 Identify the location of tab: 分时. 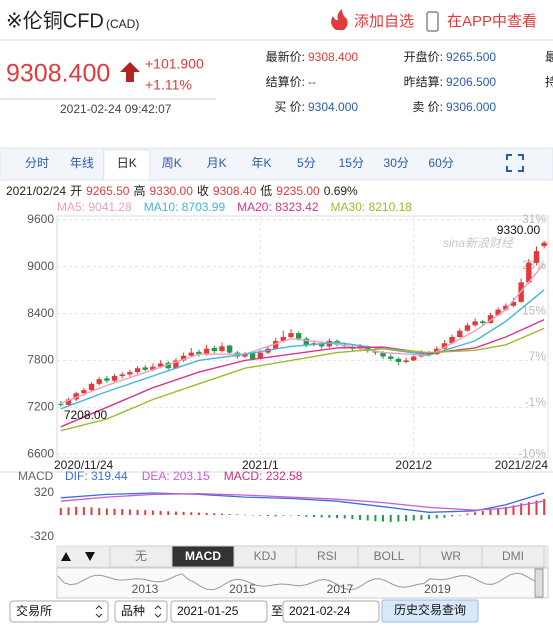
(37, 163).